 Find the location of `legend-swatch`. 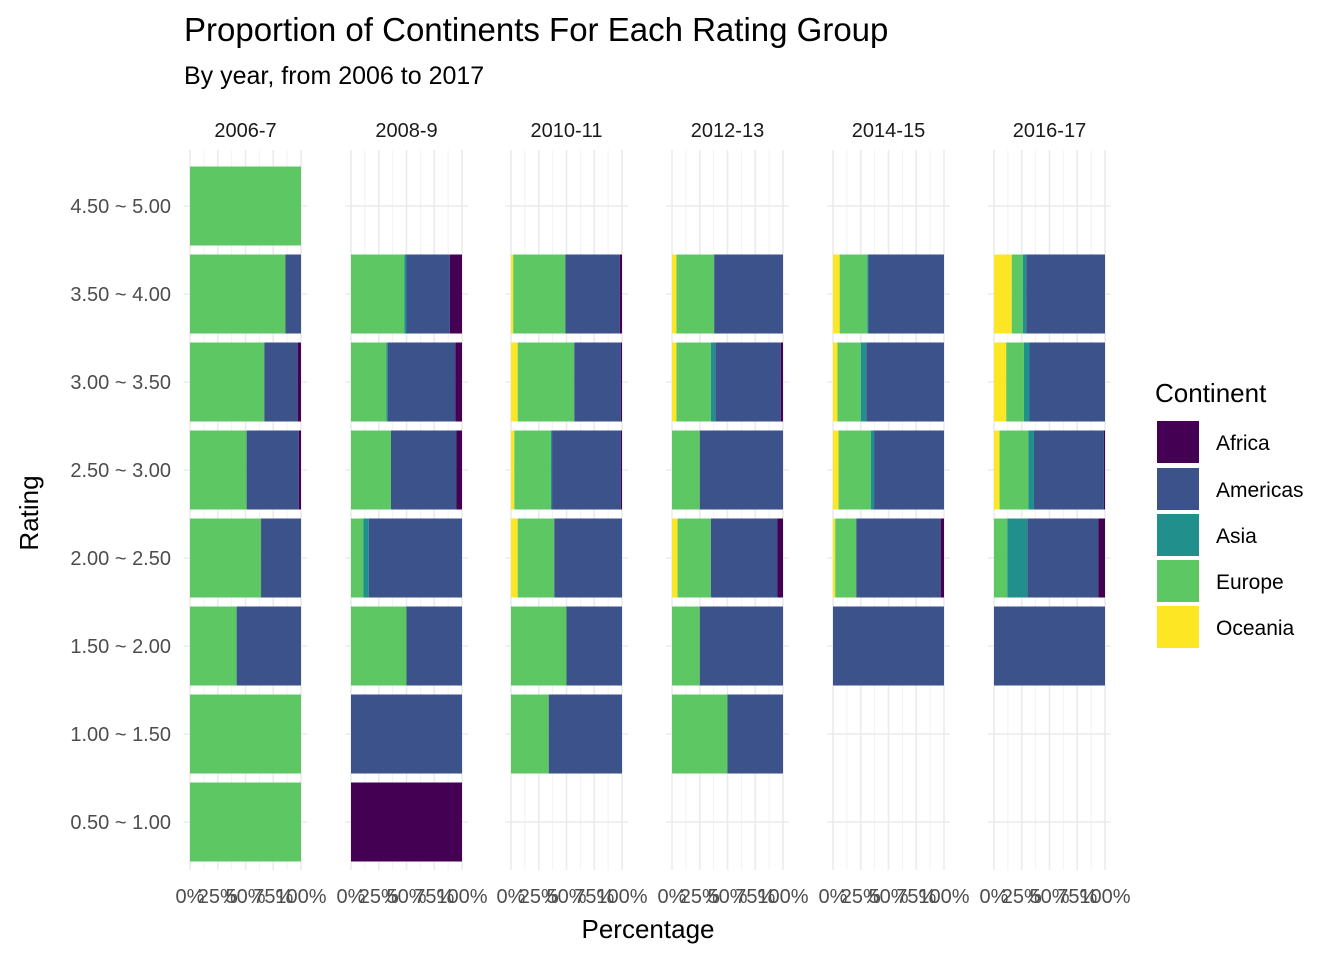

legend-swatch is located at coordinates (1178, 581).